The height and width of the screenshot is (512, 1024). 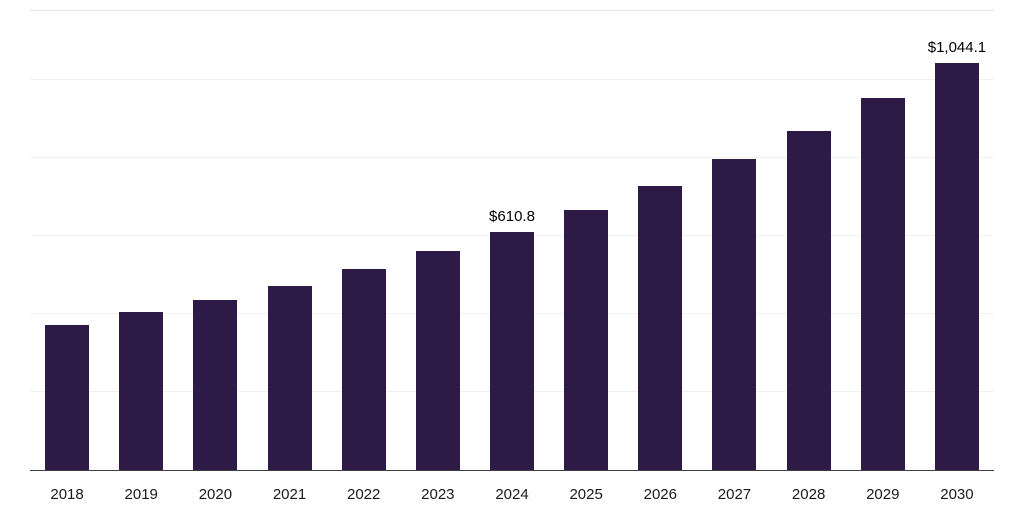 I want to click on x-axis-label-2029: 2029, so click(x=883, y=494).